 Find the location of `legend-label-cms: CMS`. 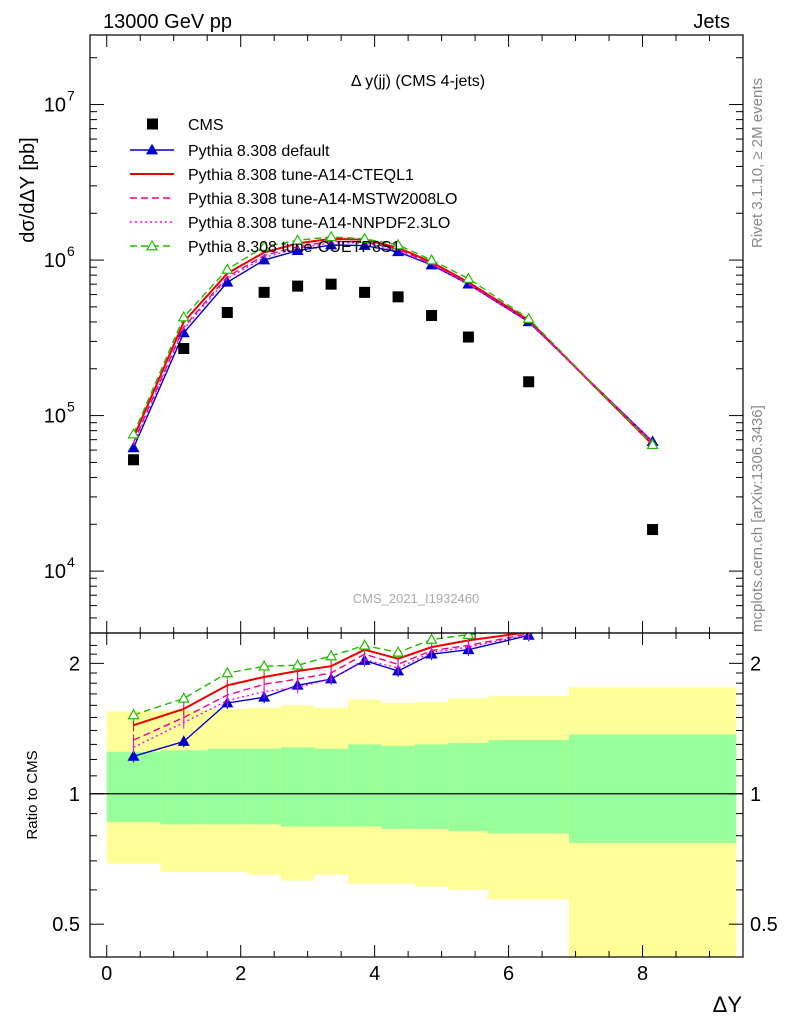

legend-label-cms: CMS is located at coordinates (206, 125).